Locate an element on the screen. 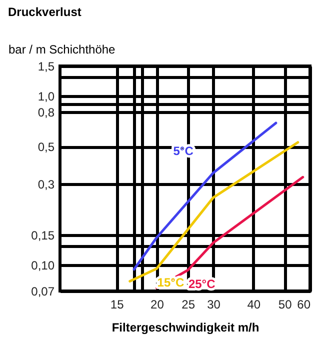 The image size is (331, 343). y-tick-label: 1,5 is located at coordinates (46, 67).